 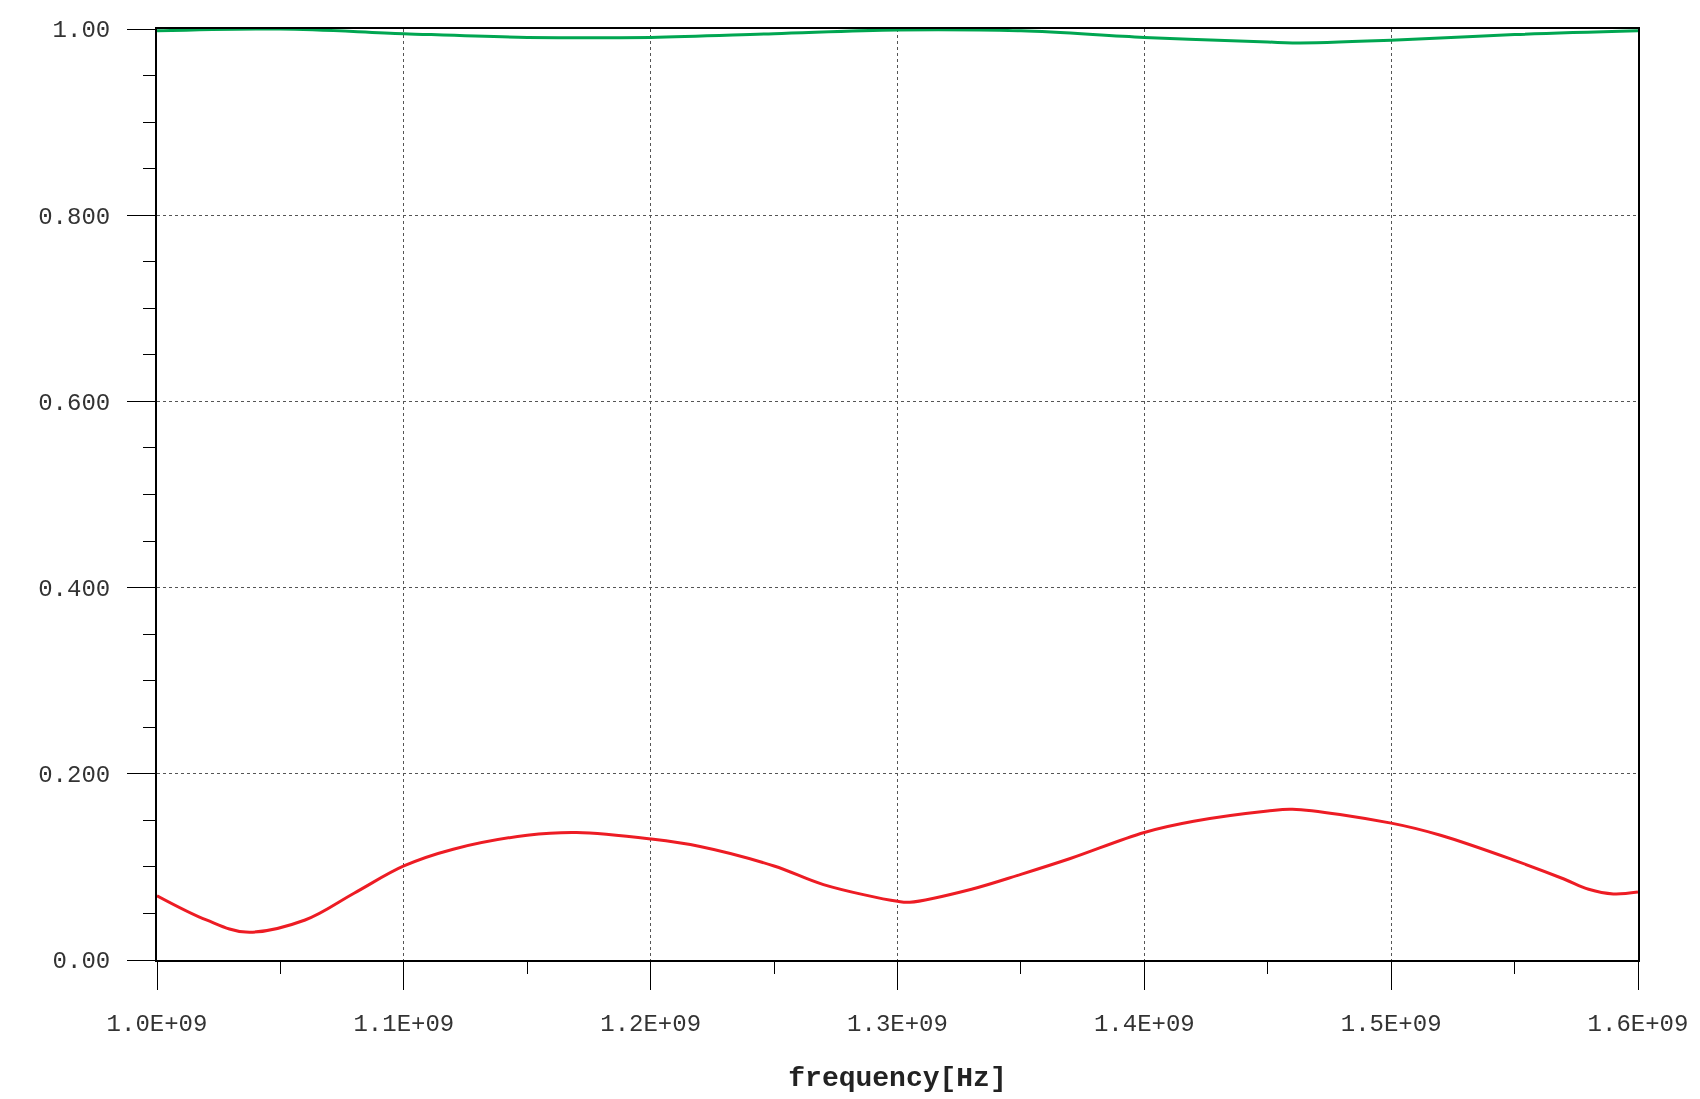 I want to click on y-tick-label: 1.00, so click(x=81, y=31).